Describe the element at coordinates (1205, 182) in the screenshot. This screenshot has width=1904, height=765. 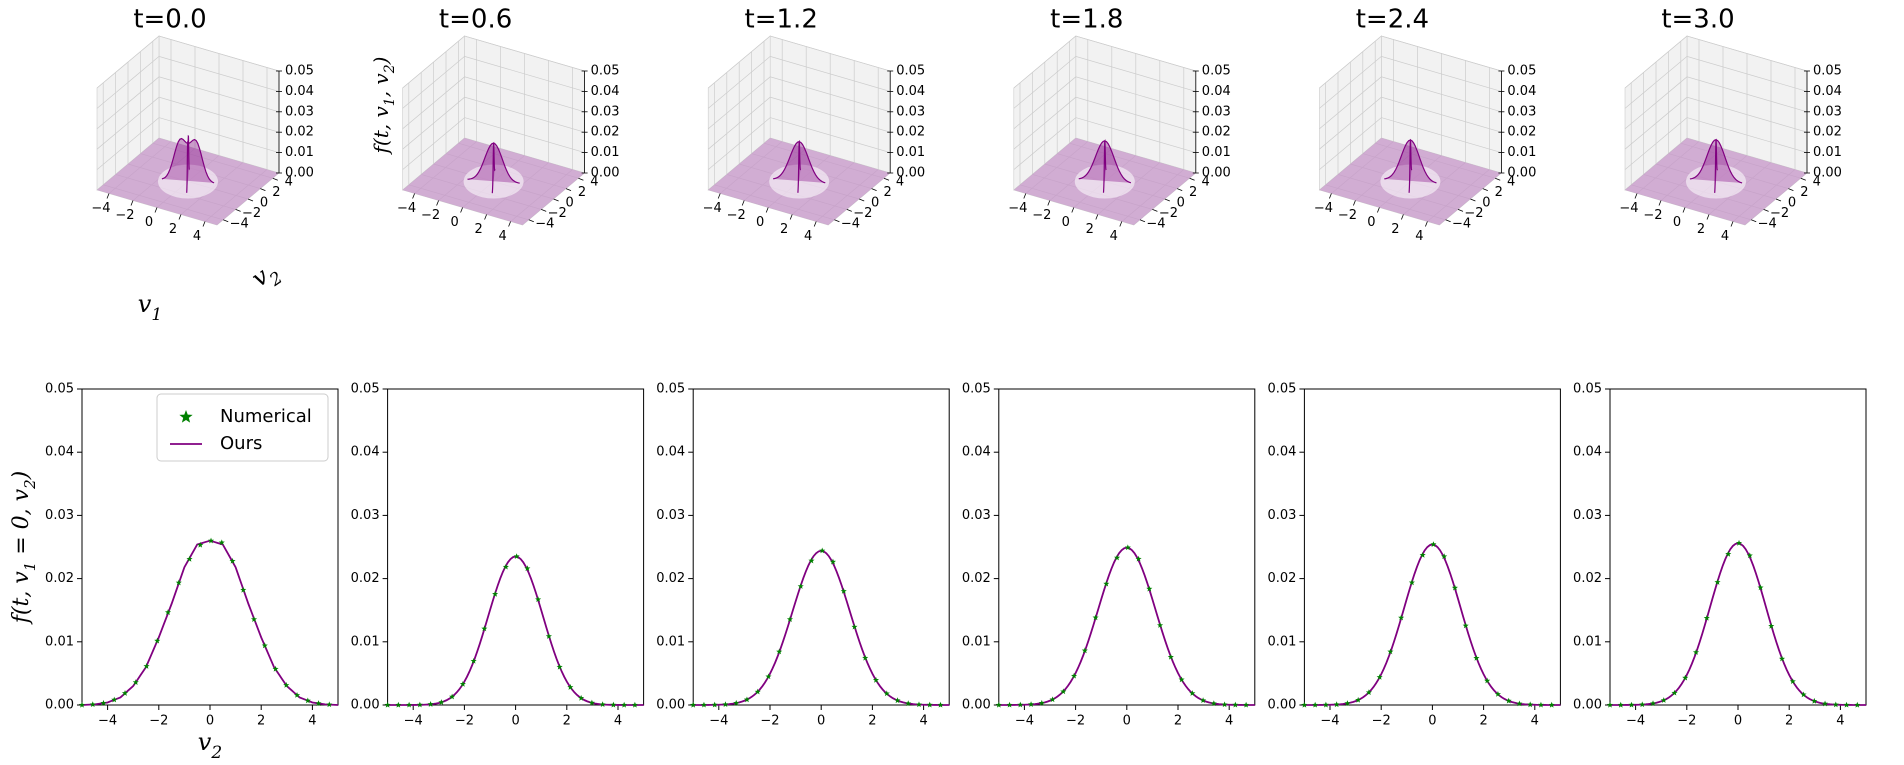
I see `y-tick-label: 4` at that location.